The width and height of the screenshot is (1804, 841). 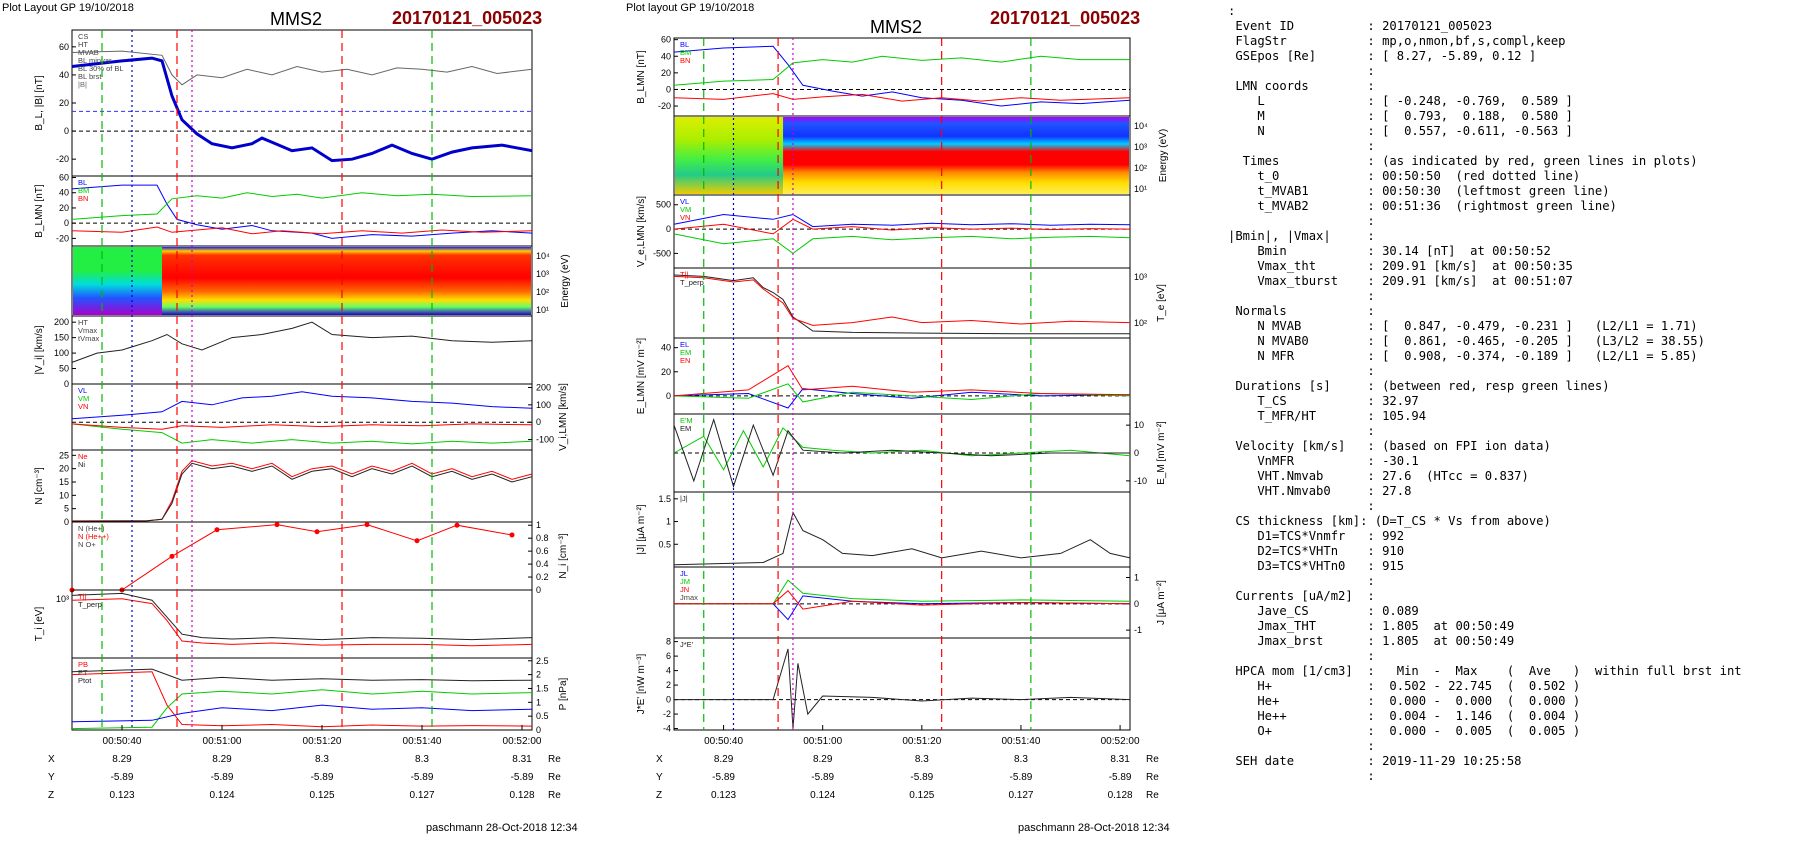 I want to click on y-axis-label: N_i [cm⁻³], so click(x=563, y=556).